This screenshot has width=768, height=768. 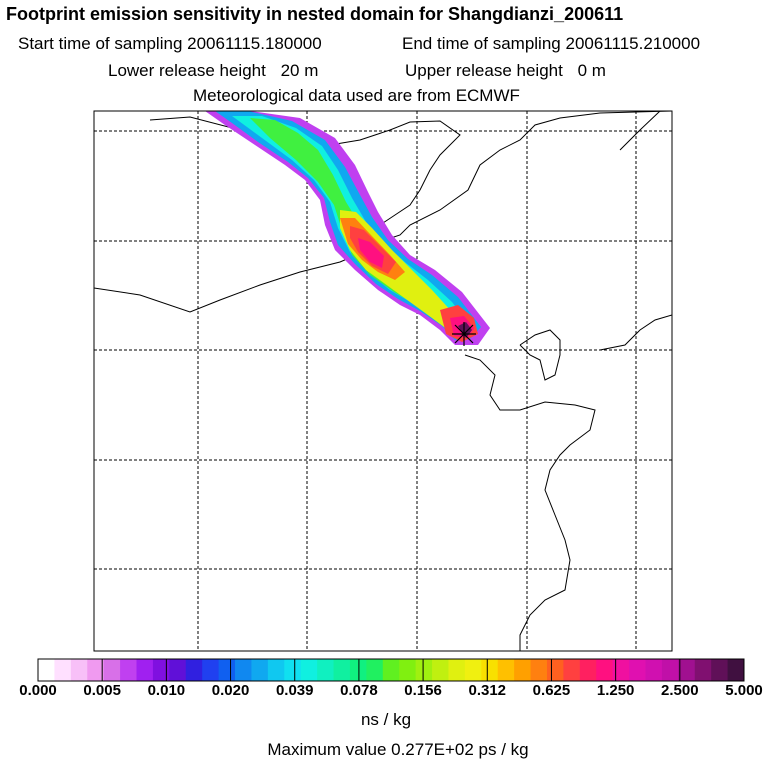 What do you see at coordinates (744, 690) in the screenshot?
I see `colorbar-tick-label: 5.000` at bounding box center [744, 690].